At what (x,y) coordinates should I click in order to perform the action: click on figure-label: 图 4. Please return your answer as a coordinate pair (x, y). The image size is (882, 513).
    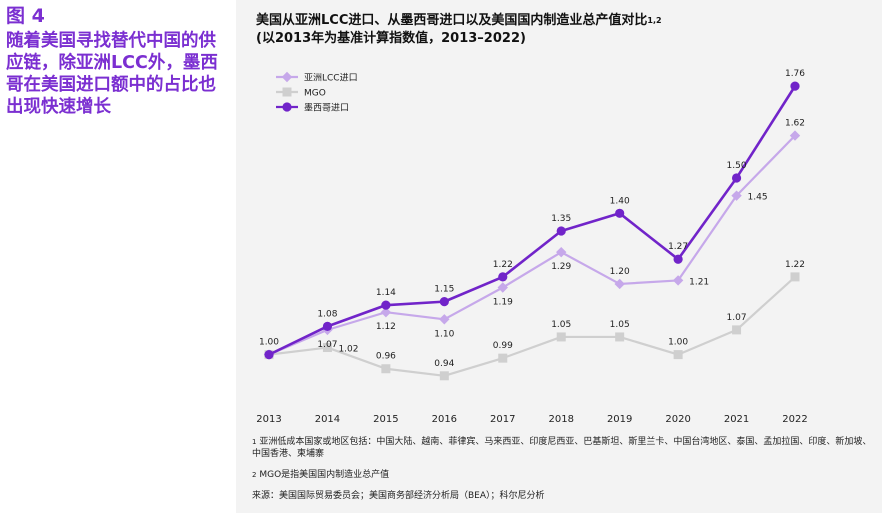
    Looking at the image, I should click on (25, 16).